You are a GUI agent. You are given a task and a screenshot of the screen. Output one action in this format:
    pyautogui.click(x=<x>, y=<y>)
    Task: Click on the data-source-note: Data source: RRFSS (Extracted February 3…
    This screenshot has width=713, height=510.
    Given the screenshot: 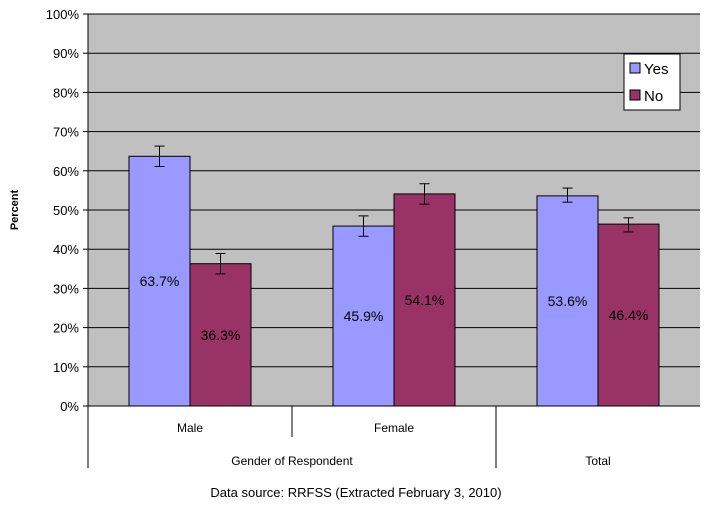 What is the action you would take?
    pyautogui.click(x=355, y=492)
    